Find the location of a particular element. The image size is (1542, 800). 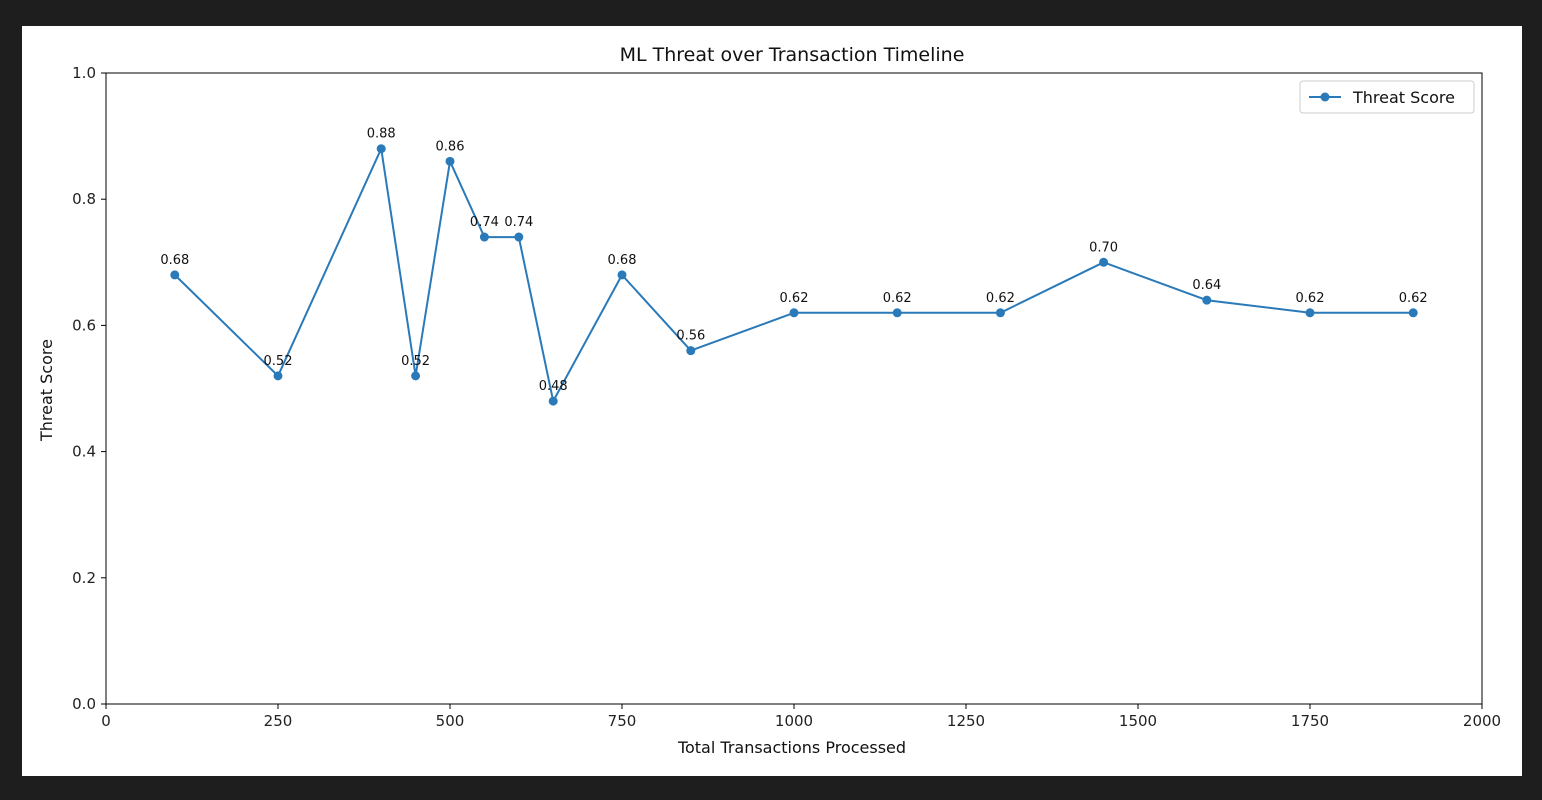

data-label: 0.88 is located at coordinates (381, 134).